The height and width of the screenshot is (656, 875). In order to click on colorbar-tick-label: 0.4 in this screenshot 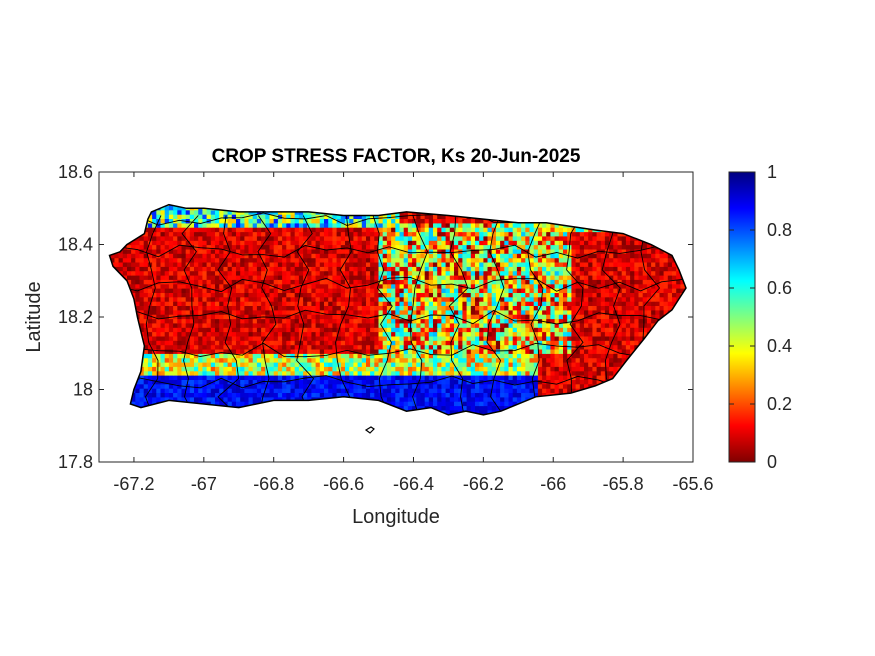, I will do `click(779, 346)`.